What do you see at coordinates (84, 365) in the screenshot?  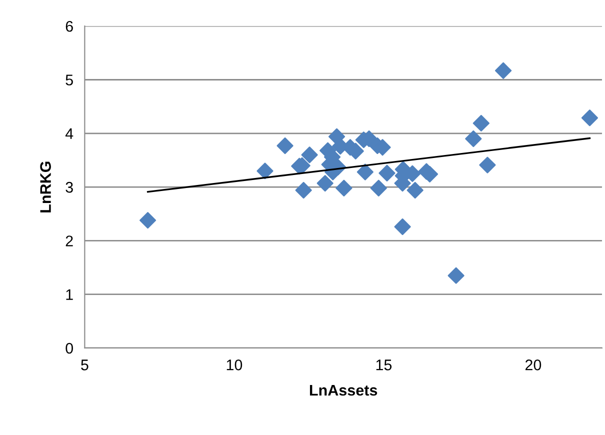 I see `x-tick-label: 5` at bounding box center [84, 365].